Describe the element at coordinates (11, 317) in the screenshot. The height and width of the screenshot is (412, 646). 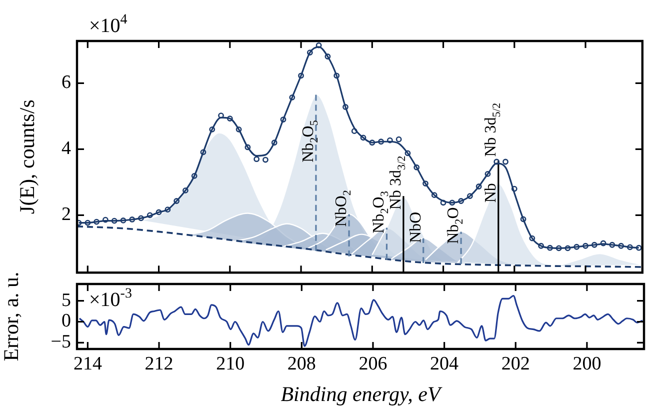
I see `y-axis-title: Error, a. u.` at that location.